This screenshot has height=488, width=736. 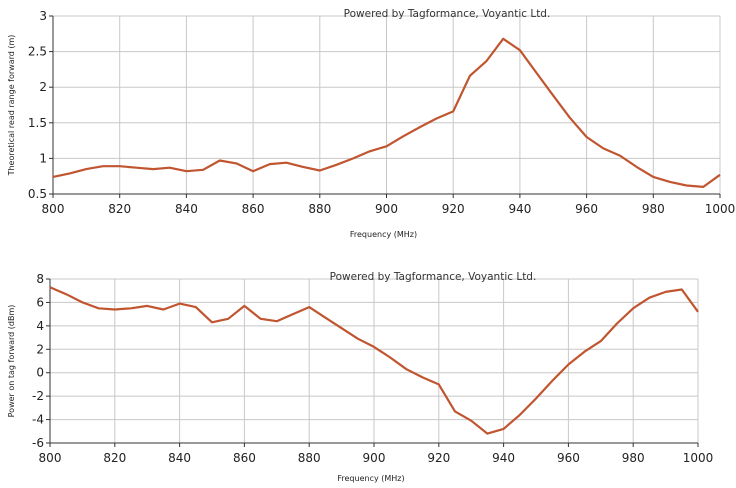 What do you see at coordinates (38, 396) in the screenshot?
I see `y-tick-label: -2` at bounding box center [38, 396].